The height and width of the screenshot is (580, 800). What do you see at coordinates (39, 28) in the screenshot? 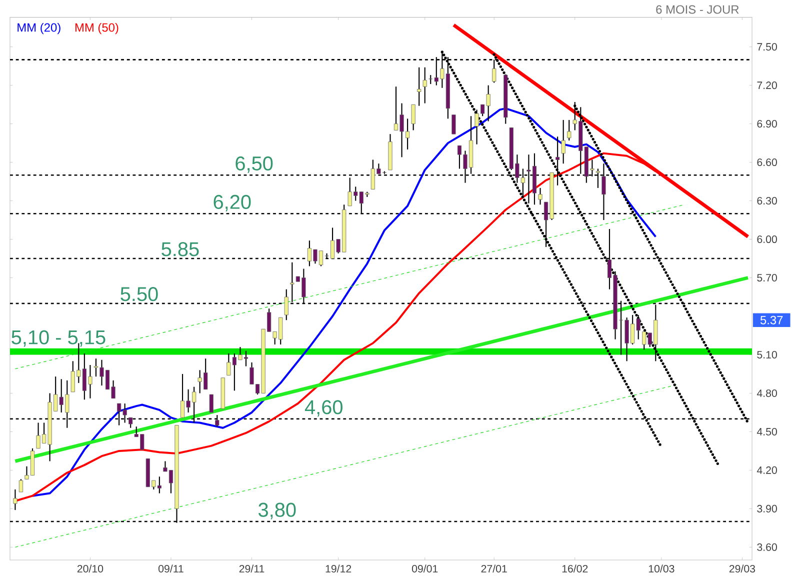
I see `text: MM (20)` at bounding box center [39, 28].